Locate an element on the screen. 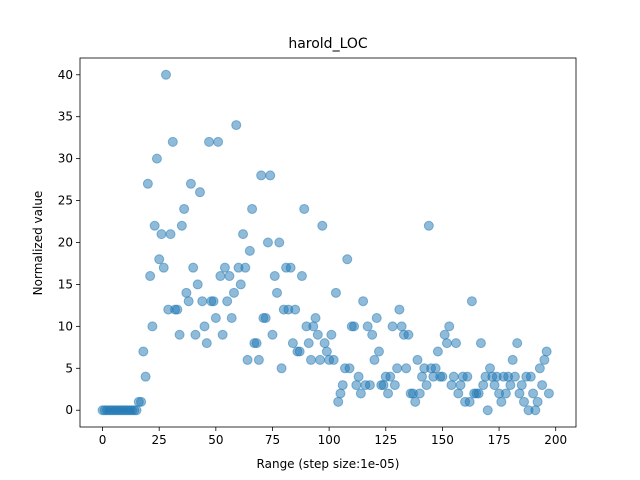 Image resolution: width=640 pixels, height=480 pixels. x-tick-label: 150 is located at coordinates (442, 440).